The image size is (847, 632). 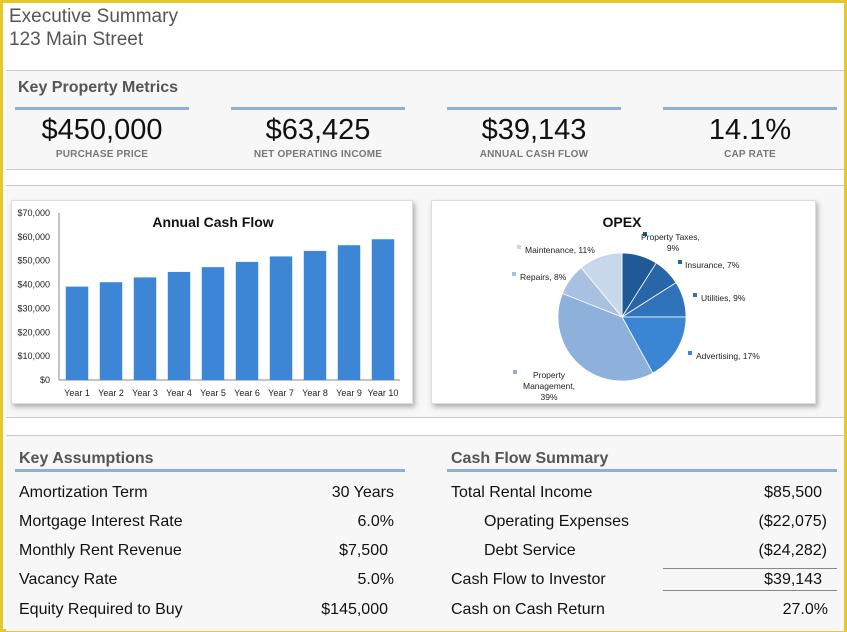 I want to click on y-tick-label: $10,000, so click(x=33, y=356).